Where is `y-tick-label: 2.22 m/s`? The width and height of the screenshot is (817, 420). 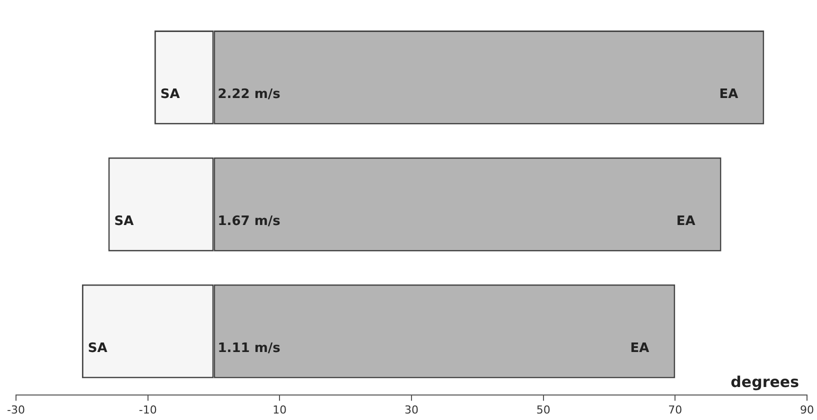 y-tick-label: 2.22 m/s is located at coordinates (249, 94).